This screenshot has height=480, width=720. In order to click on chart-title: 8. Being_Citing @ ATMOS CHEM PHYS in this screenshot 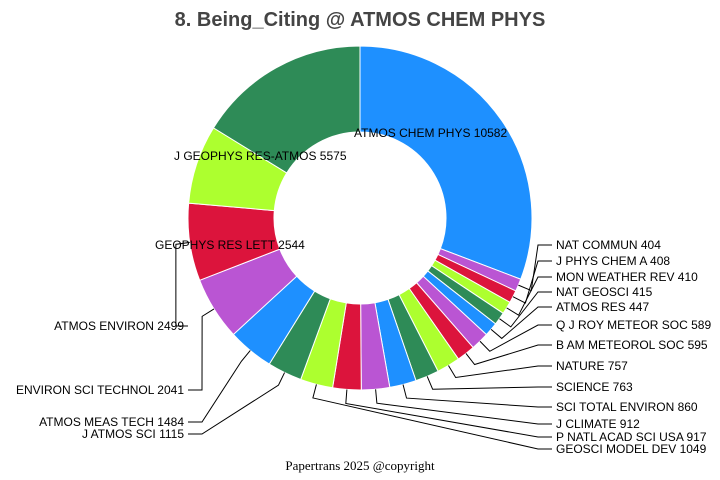, I will do `click(360, 20)`.